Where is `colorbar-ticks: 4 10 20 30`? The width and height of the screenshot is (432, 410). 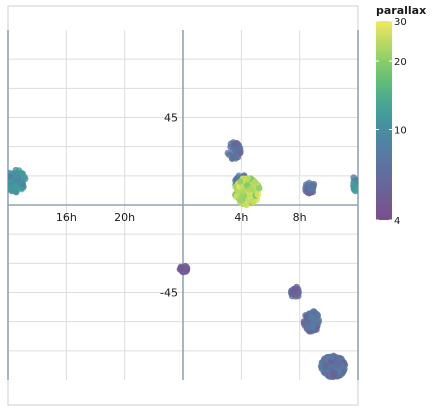
colorbar-ticks: 4 10 20 30 is located at coordinates (391, 122).